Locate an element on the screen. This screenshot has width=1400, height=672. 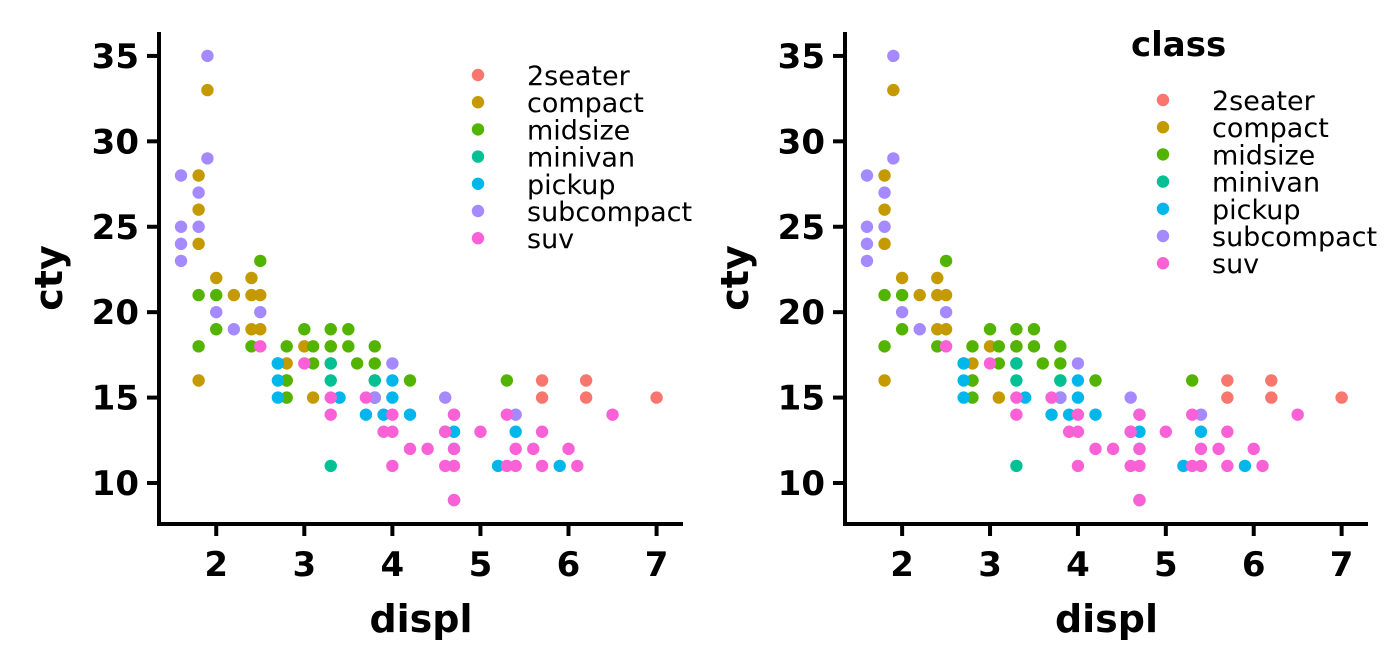
y-tick-label: 25 is located at coordinates (801, 228).